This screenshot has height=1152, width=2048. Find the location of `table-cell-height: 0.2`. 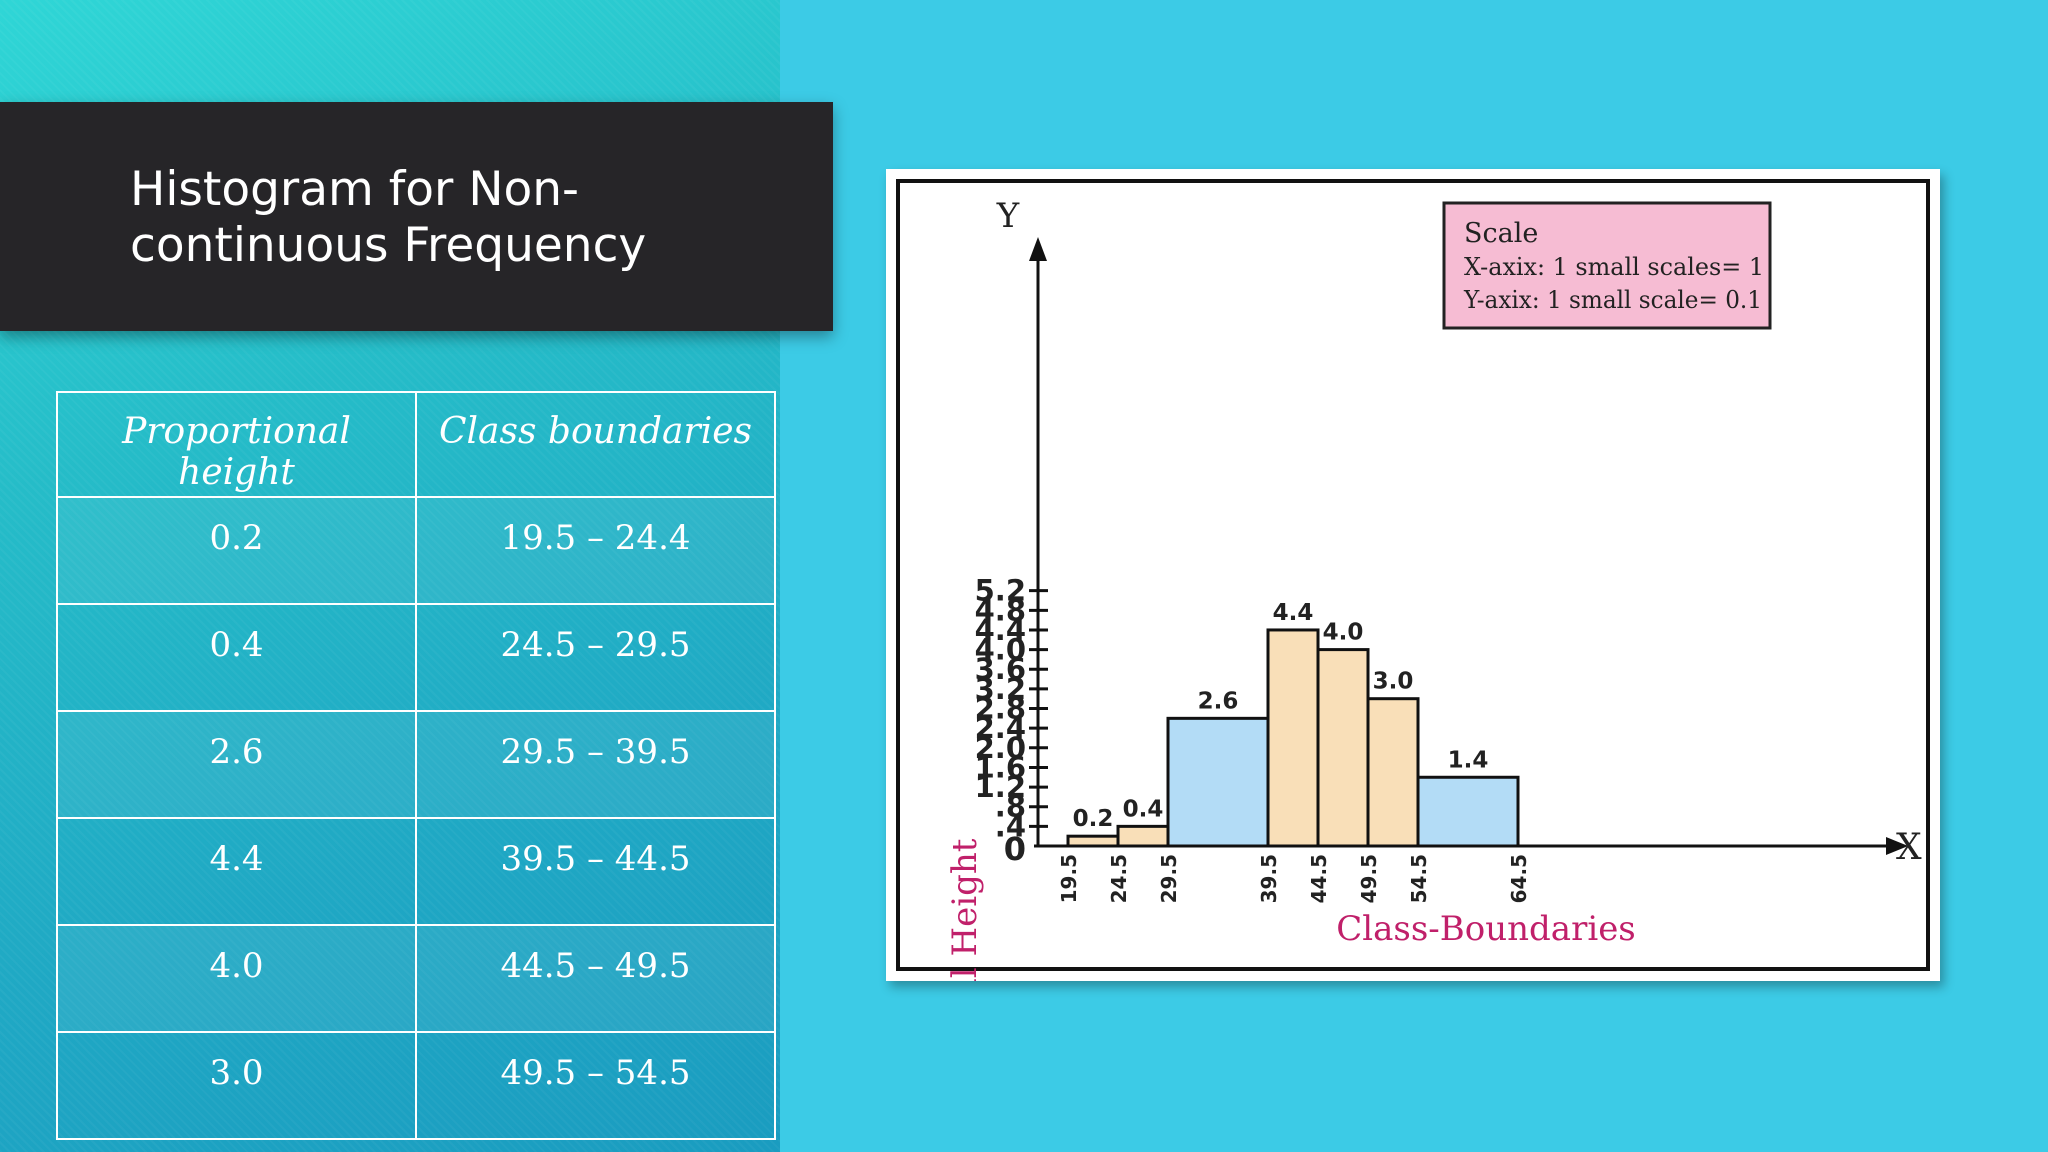

table-cell-height: 0.2 is located at coordinates (236, 550).